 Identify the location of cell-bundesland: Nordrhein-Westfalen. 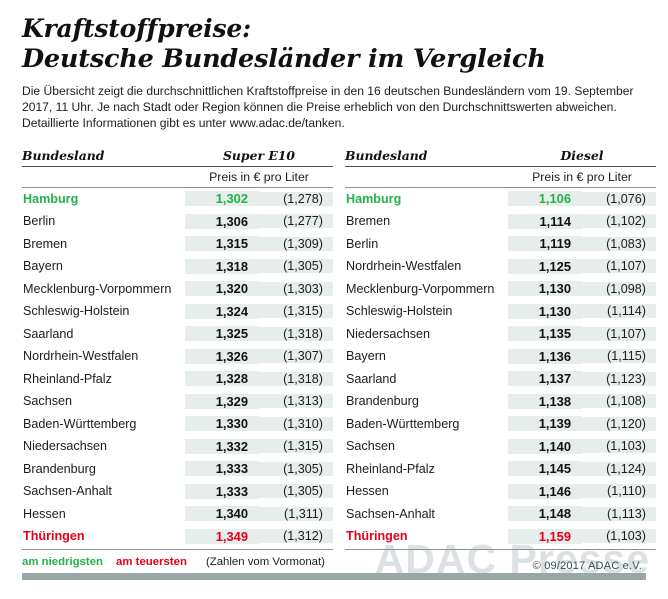
(81, 356).